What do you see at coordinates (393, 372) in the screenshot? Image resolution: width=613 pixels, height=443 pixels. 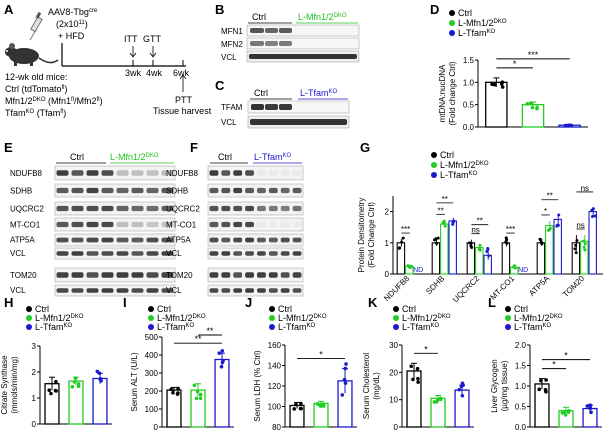 I see `y-tick-label: 20` at bounding box center [393, 372].